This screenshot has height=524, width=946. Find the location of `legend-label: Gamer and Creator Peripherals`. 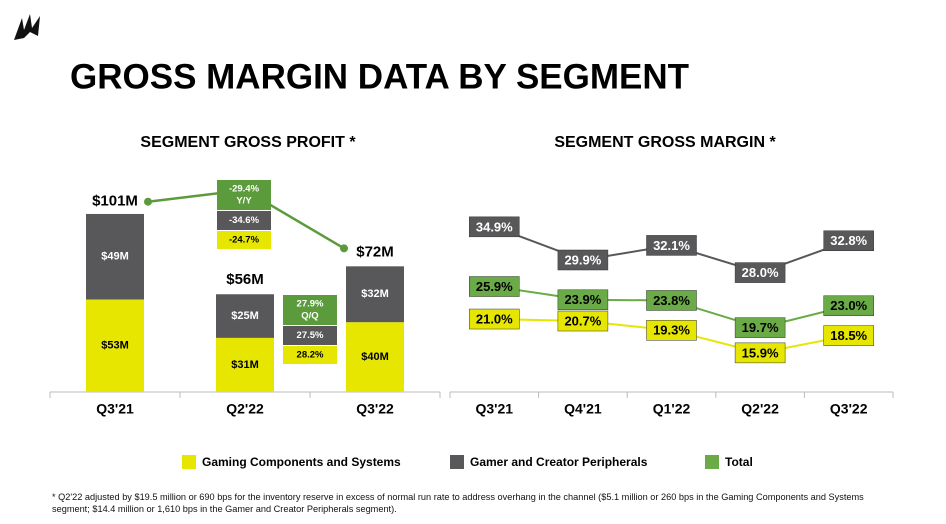

legend-label: Gamer and Creator Peripherals is located at coordinates (559, 462).